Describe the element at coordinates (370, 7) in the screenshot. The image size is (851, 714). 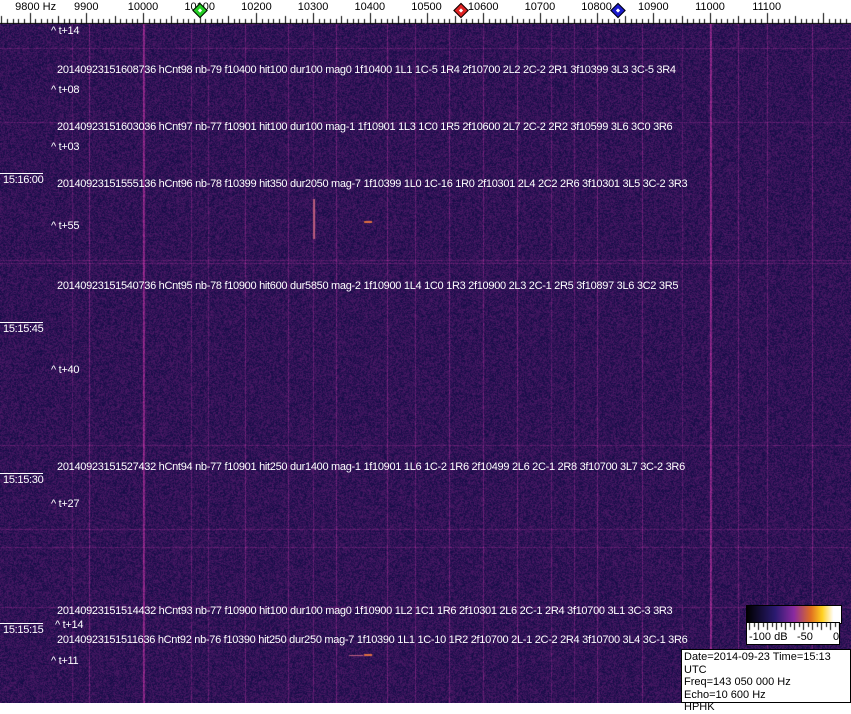
I see `frequency-label: 10400` at that location.